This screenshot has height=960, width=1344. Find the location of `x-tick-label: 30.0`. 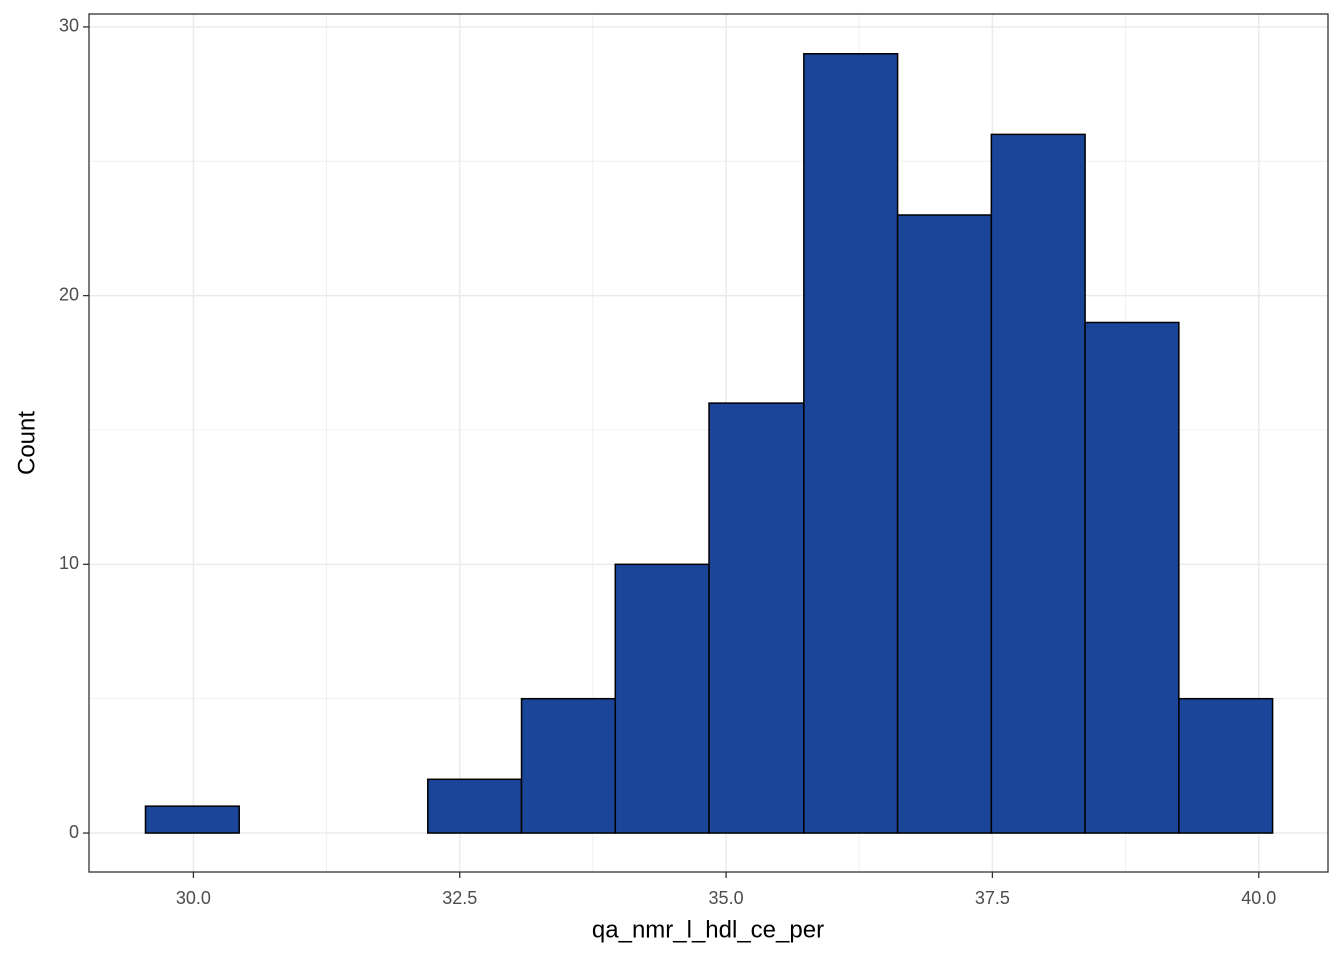

x-tick-label: 30.0 is located at coordinates (193, 898).